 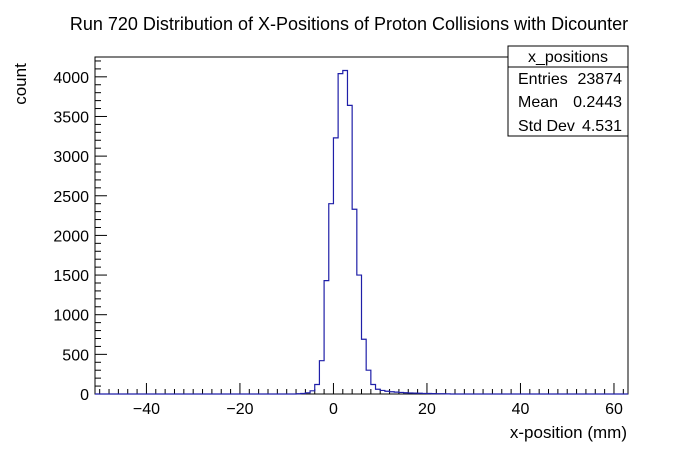 I want to click on stats-box-frame, so click(x=568, y=91).